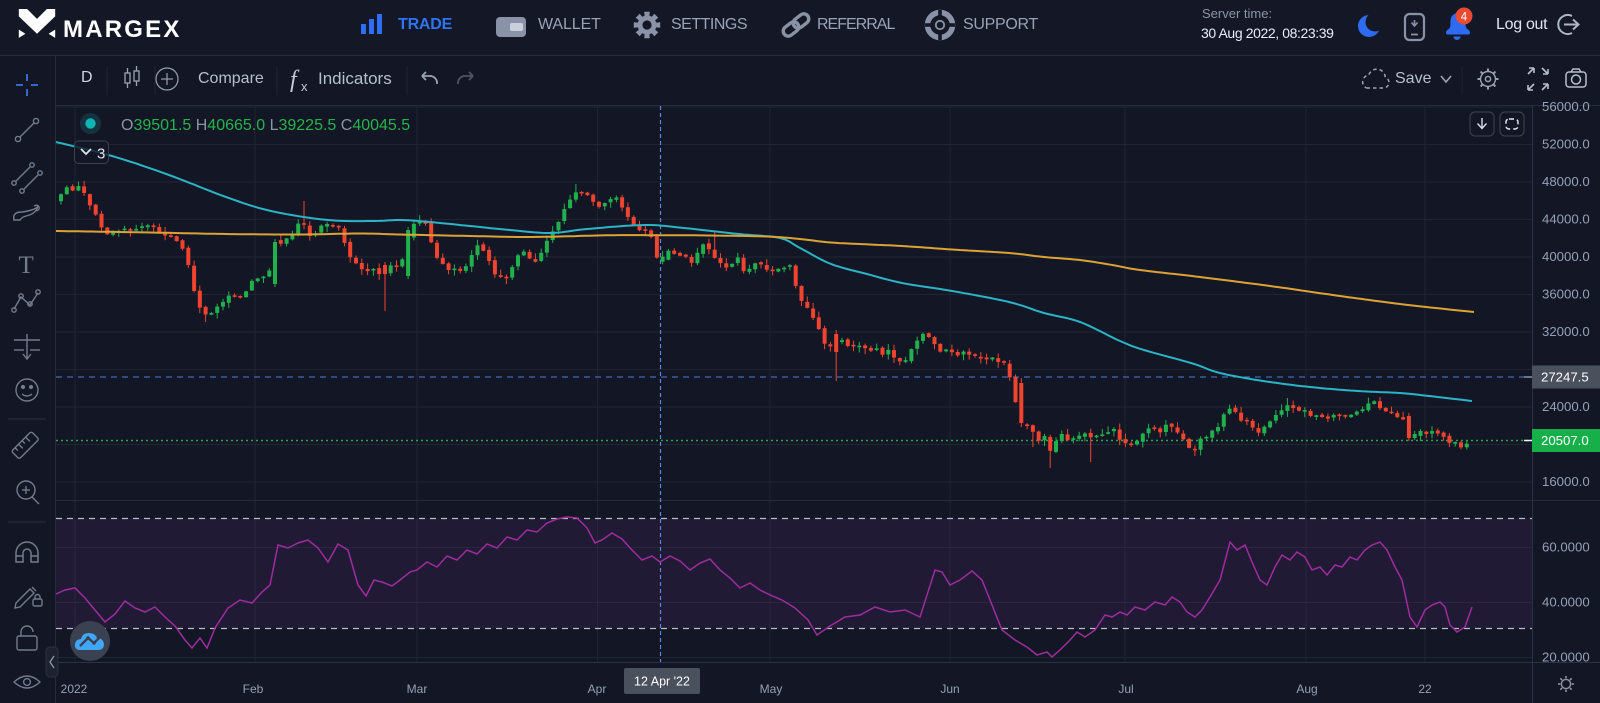  What do you see at coordinates (1125, 689) in the screenshot?
I see `svg-text: Jul` at bounding box center [1125, 689].